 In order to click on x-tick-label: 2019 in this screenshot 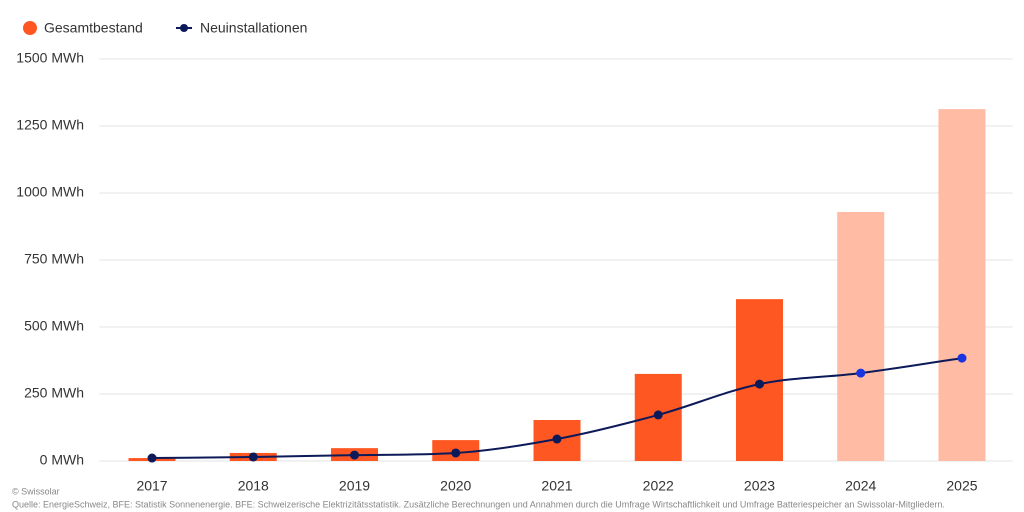, I will do `click(354, 486)`.